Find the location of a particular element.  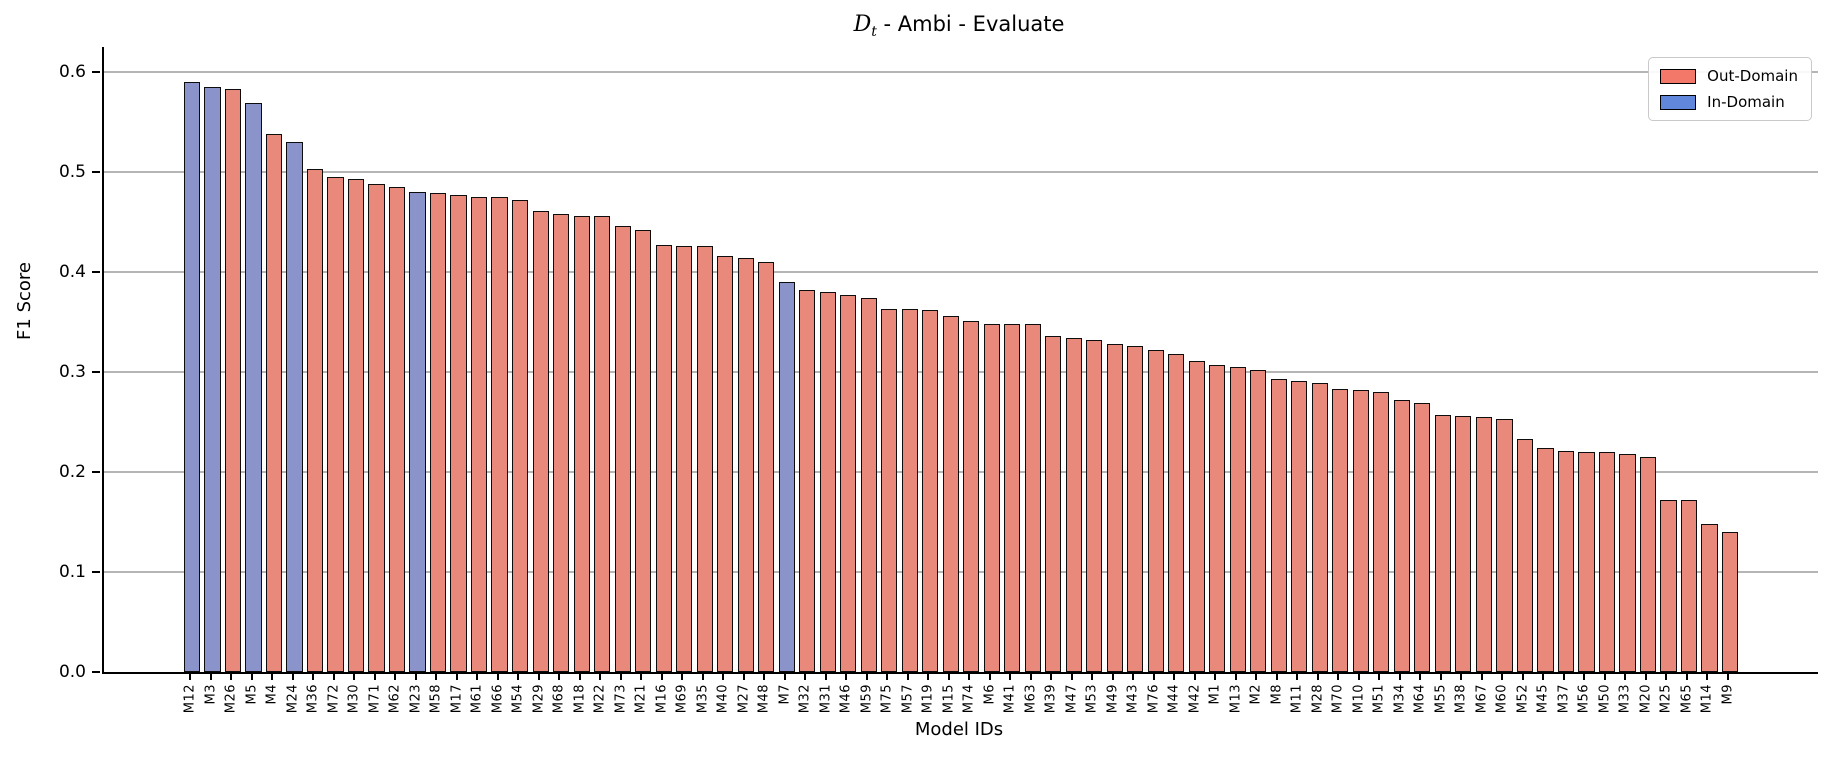

bar-M40 is located at coordinates (725, 464).